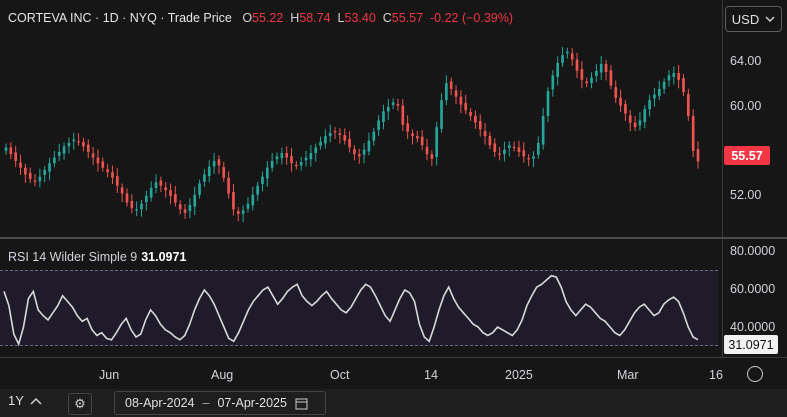 The image size is (787, 417). I want to click on time-tick-14: 14, so click(431, 375).